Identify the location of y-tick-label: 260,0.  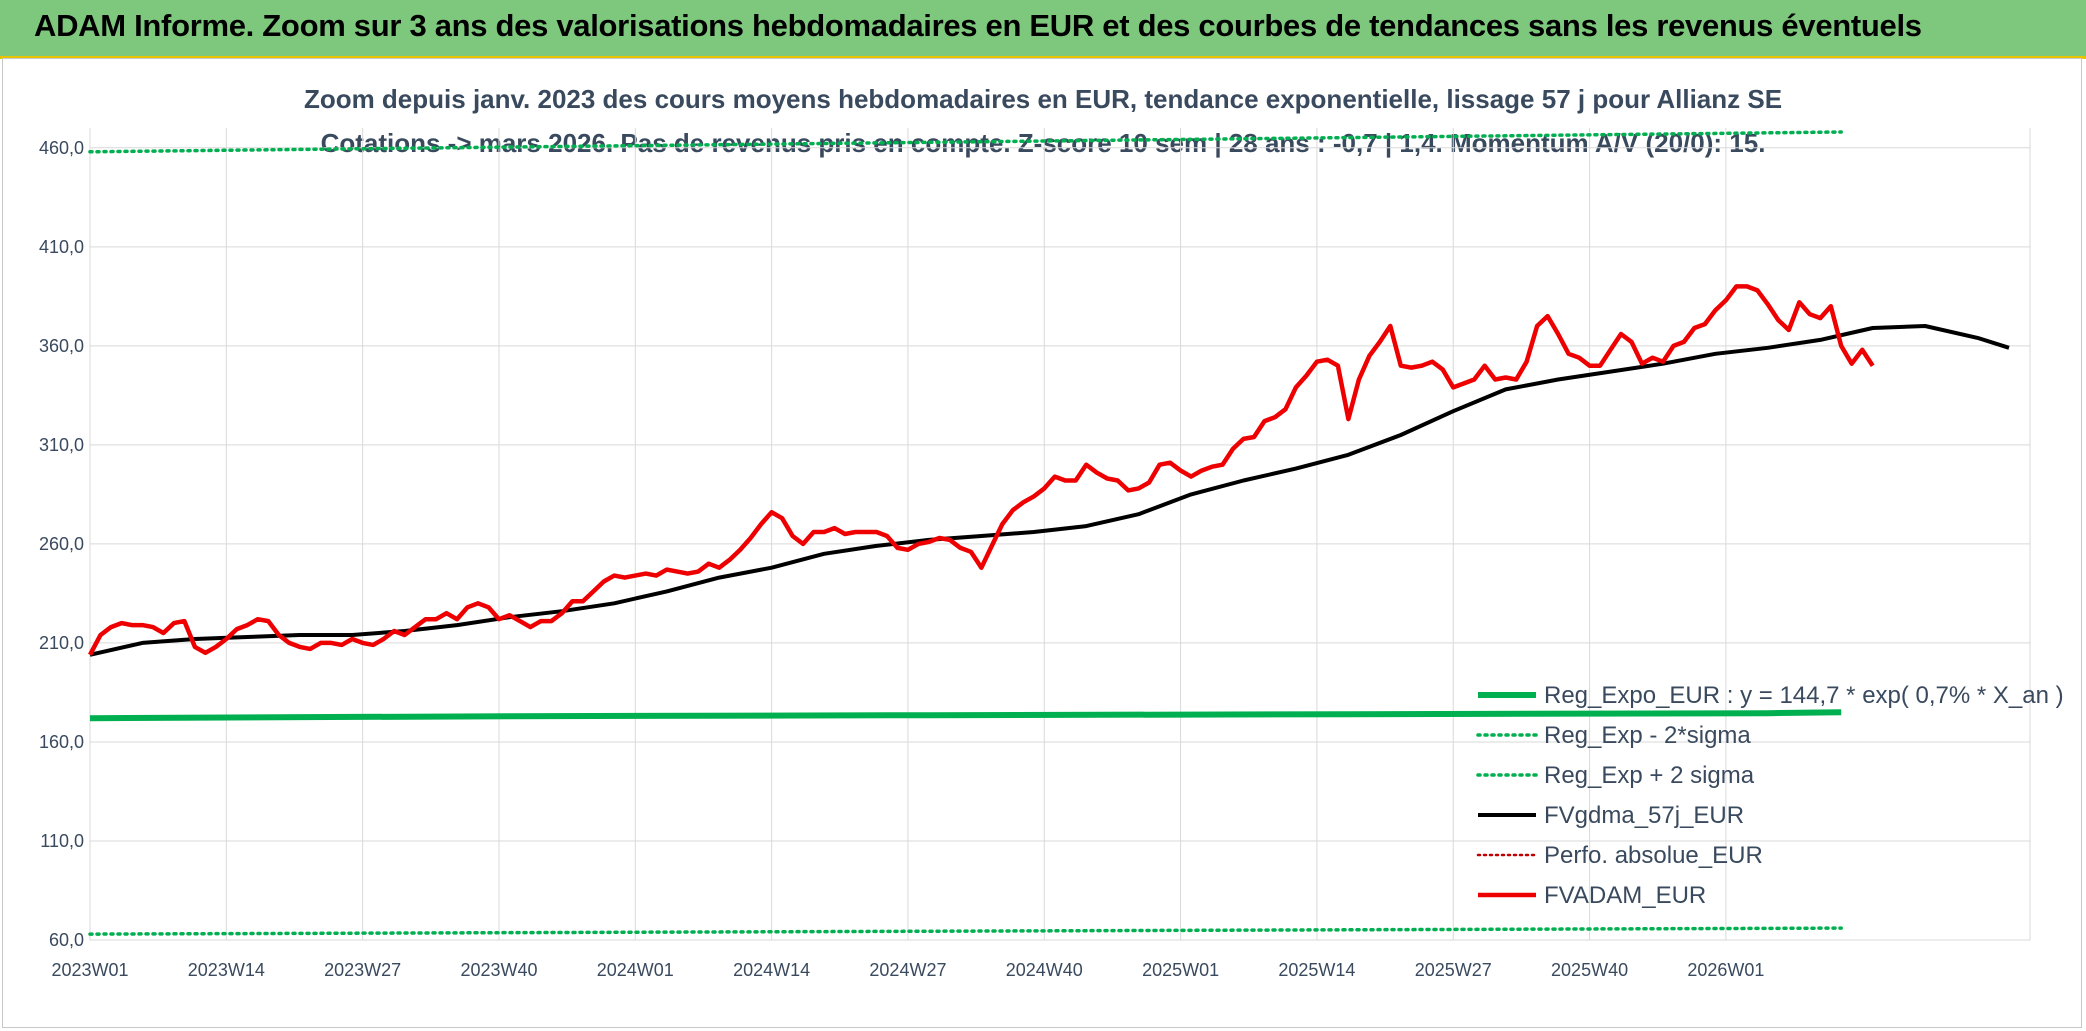
(61, 544).